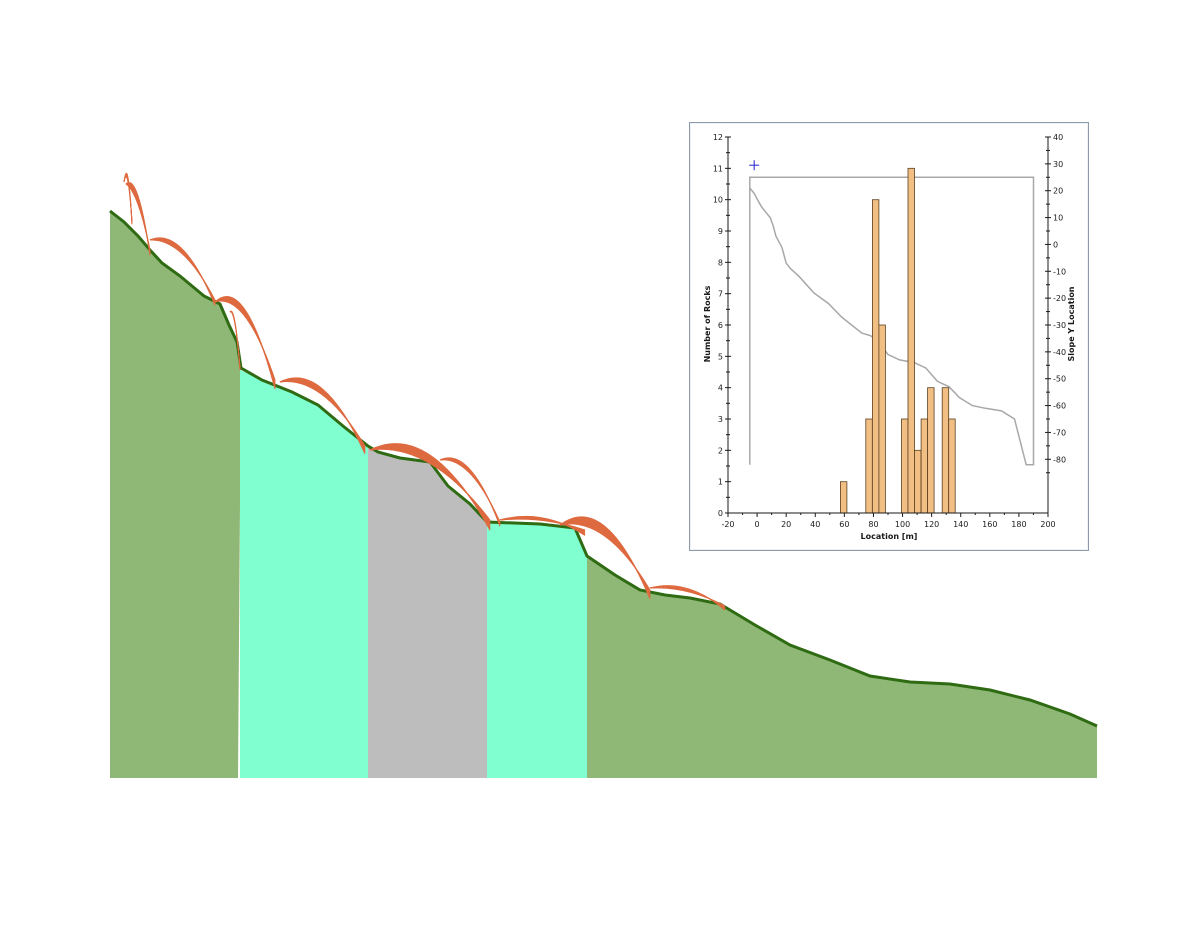  What do you see at coordinates (1058, 191) in the screenshot?
I see `y2-tick-label: 20` at bounding box center [1058, 191].